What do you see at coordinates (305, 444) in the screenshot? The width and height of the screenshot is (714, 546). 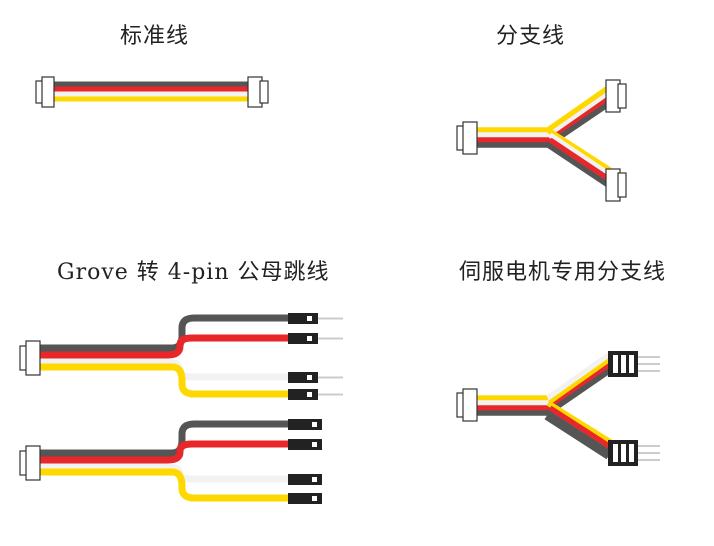 I see `female-pin-red` at bounding box center [305, 444].